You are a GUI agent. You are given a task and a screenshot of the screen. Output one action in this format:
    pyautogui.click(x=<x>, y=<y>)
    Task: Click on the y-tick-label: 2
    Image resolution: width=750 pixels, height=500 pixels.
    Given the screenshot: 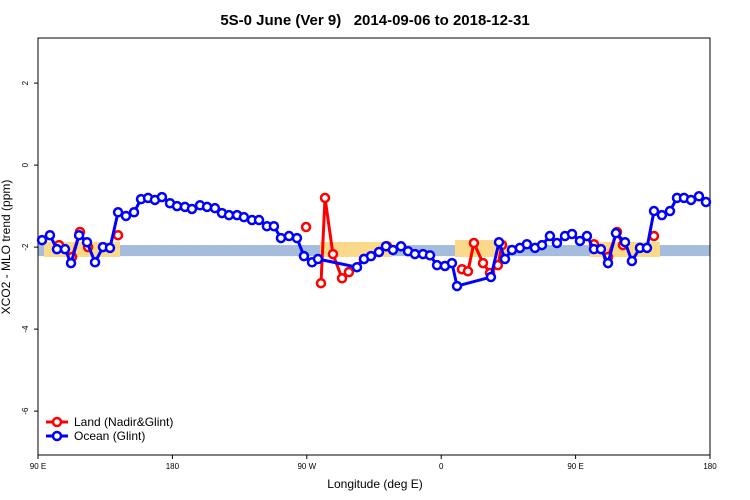 What is the action you would take?
    pyautogui.click(x=25, y=82)
    